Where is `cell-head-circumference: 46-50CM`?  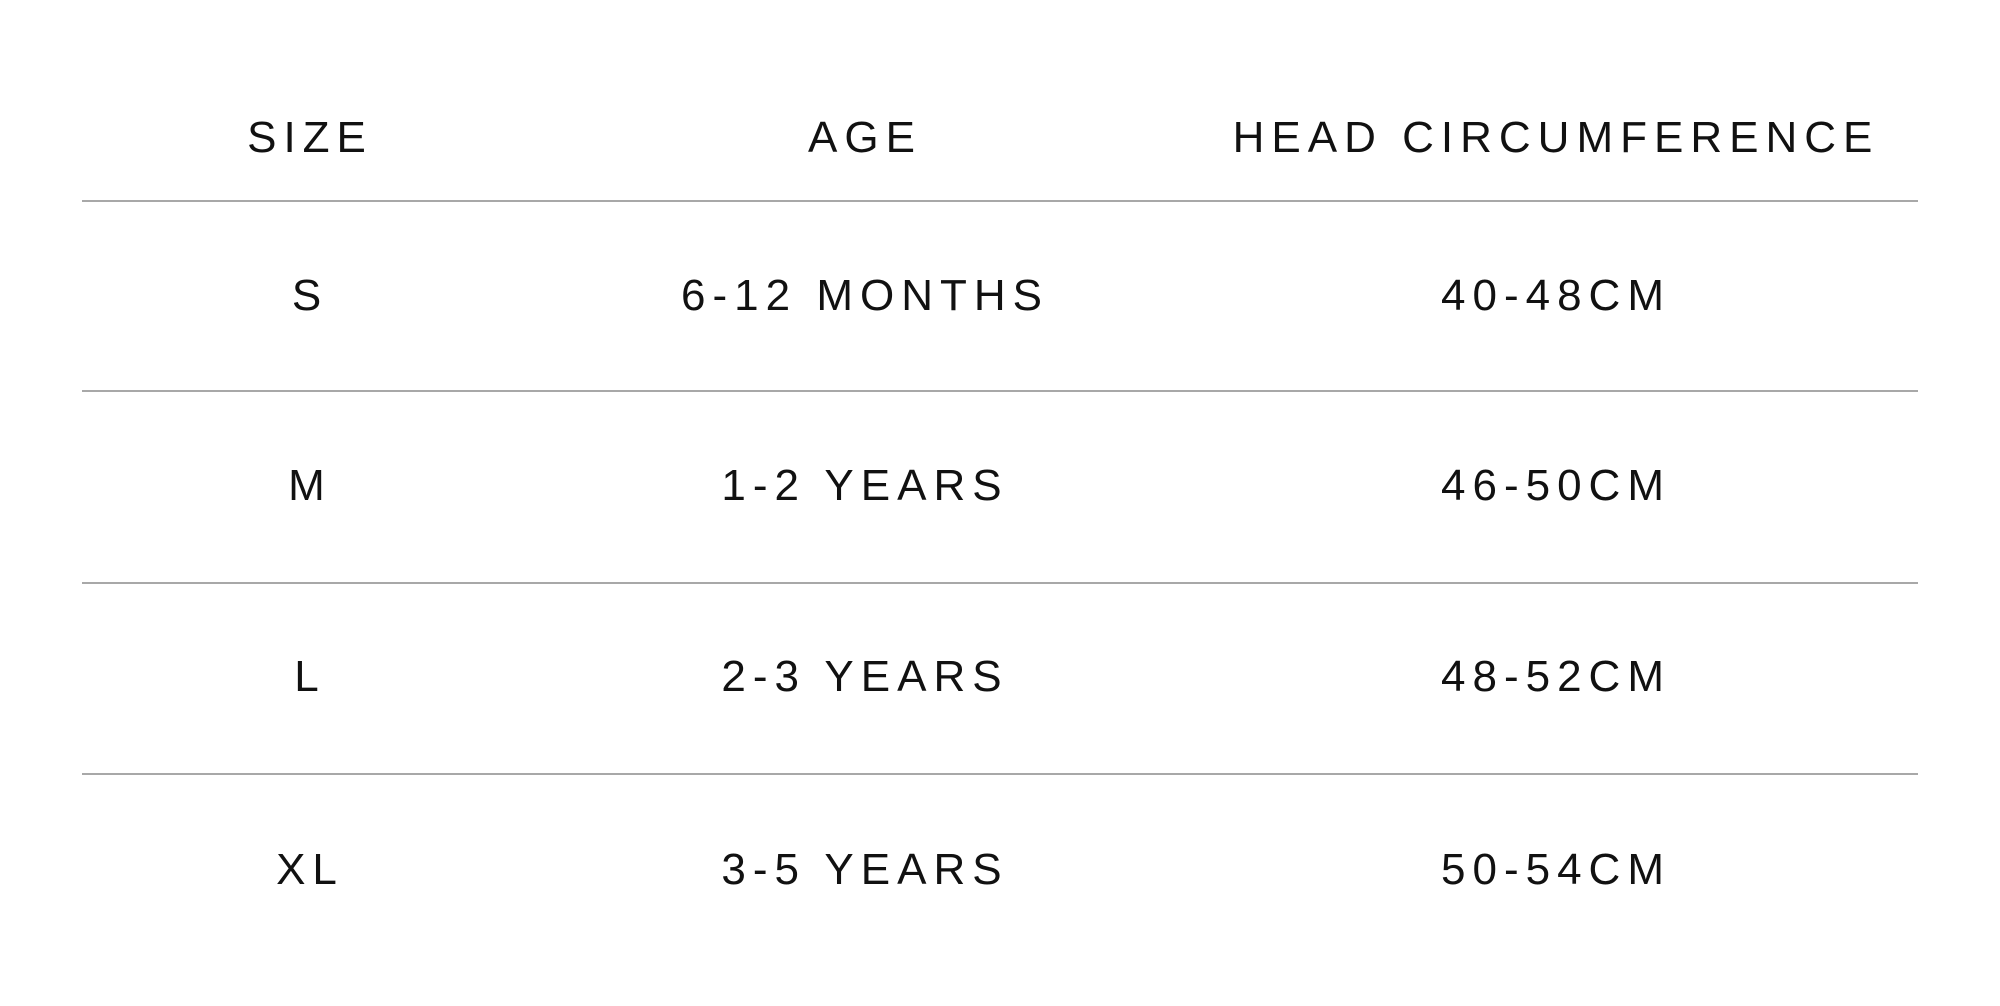
cell-head-circumference: 46-50CM is located at coordinates (1556, 485).